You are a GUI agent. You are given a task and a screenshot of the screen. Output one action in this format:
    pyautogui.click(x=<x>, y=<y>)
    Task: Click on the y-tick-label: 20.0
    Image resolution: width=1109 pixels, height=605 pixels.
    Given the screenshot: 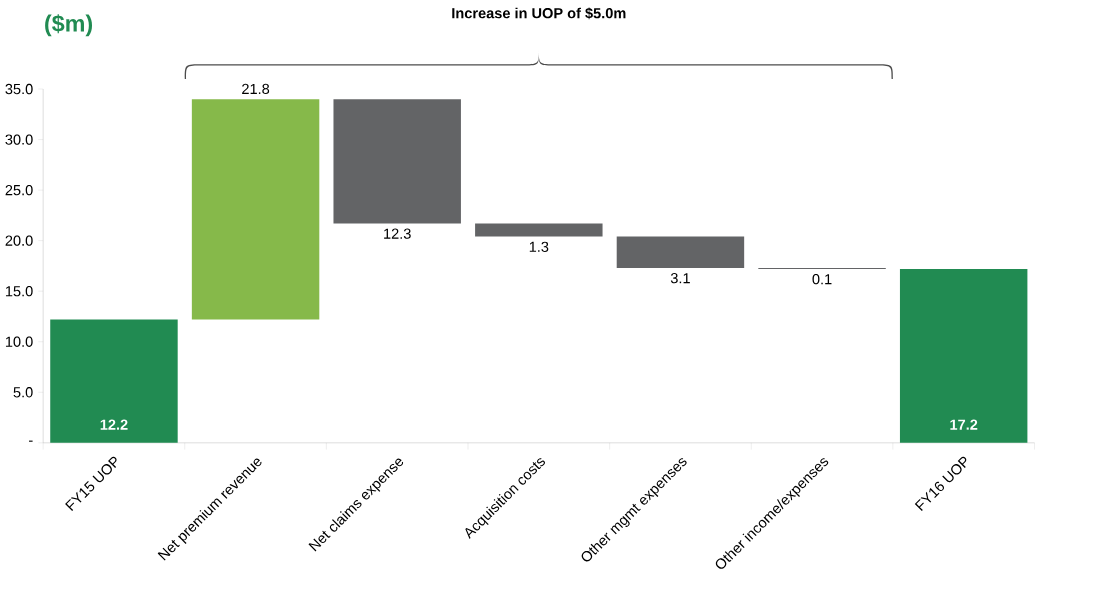 What is the action you would take?
    pyautogui.click(x=19, y=241)
    